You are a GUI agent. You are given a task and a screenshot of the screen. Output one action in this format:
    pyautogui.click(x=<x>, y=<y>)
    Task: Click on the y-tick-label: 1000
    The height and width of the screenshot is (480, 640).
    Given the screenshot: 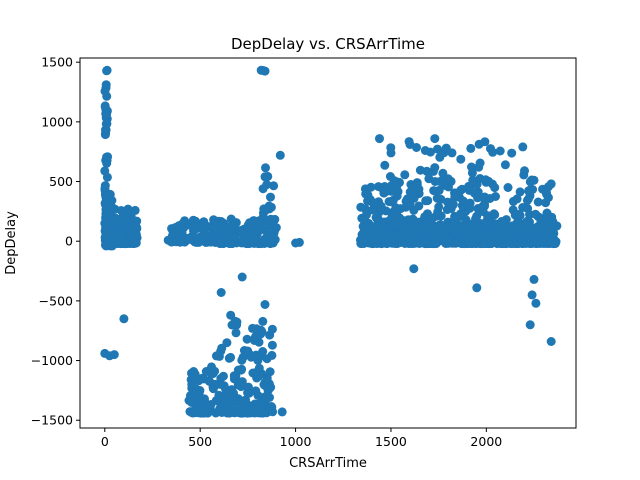 What is the action you would take?
    pyautogui.click(x=57, y=121)
    